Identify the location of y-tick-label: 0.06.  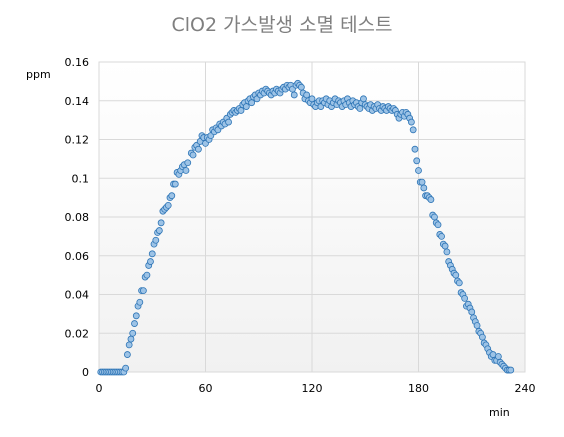
(77, 256).